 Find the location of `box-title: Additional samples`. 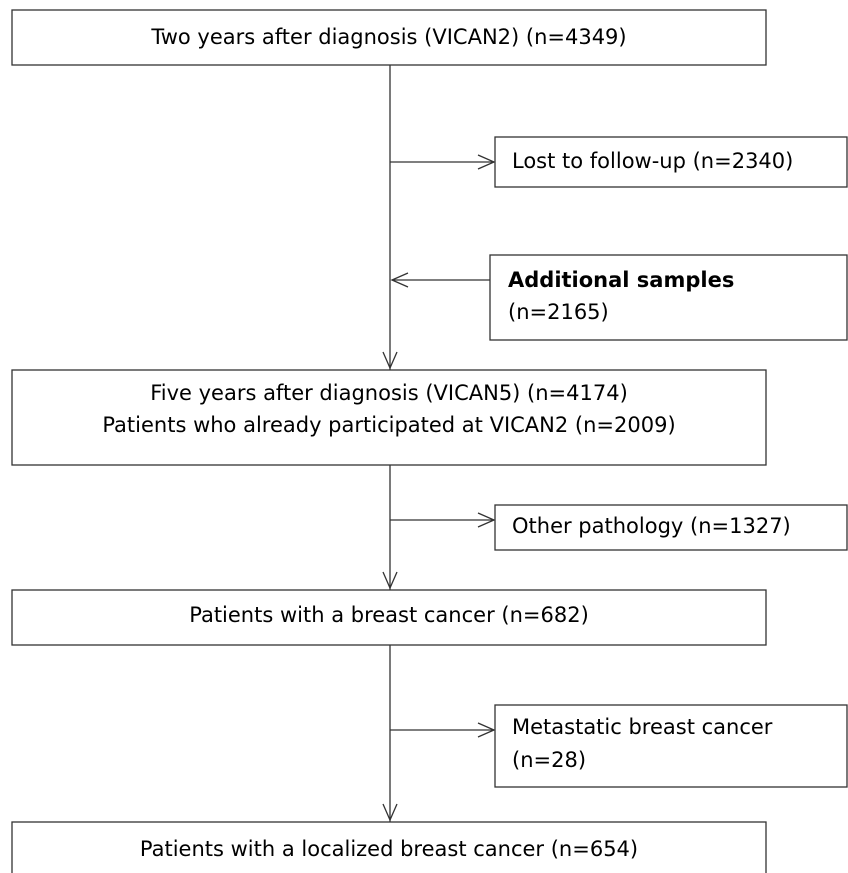

box-title: Additional samples is located at coordinates (621, 280).